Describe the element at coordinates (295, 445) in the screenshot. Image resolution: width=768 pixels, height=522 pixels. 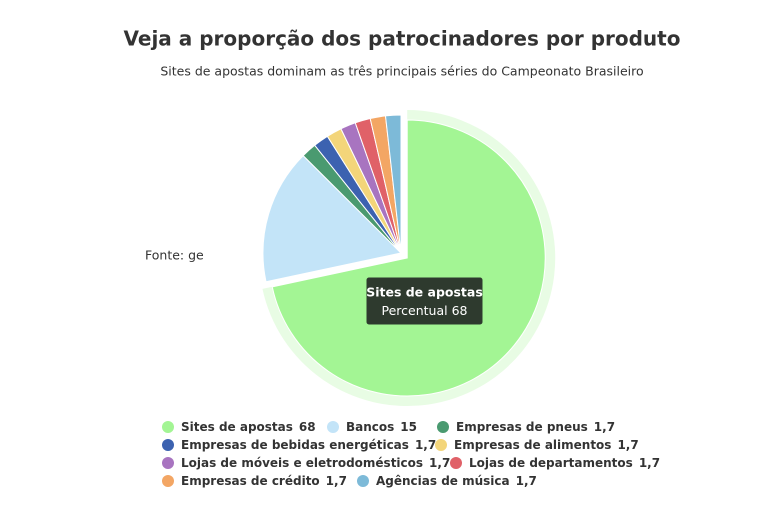
I see `legend-label: Empresas de bebidas energéticas` at that location.